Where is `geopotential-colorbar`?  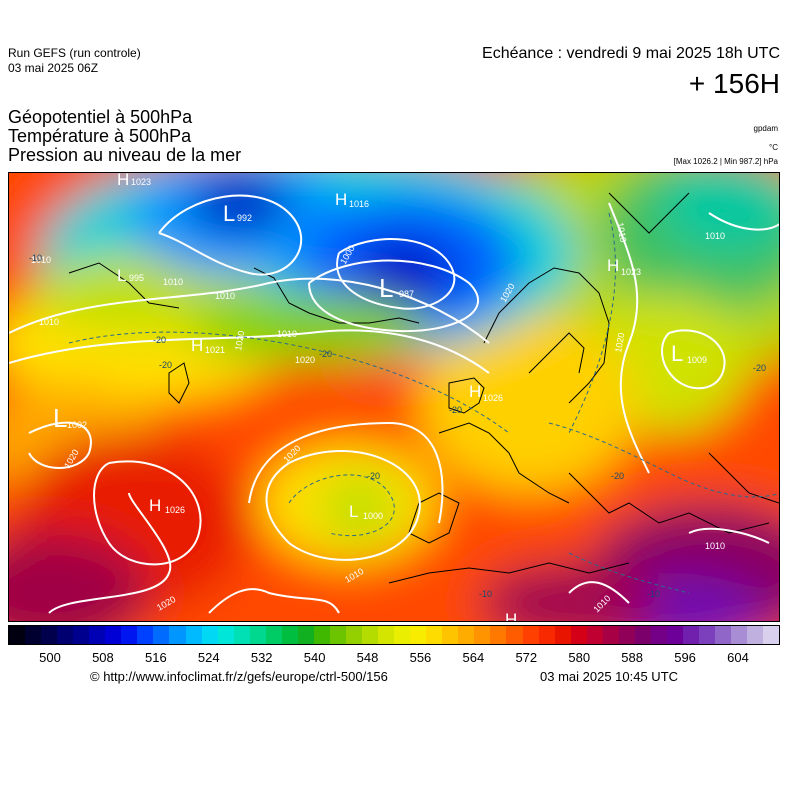
geopotential-colorbar is located at coordinates (394, 635).